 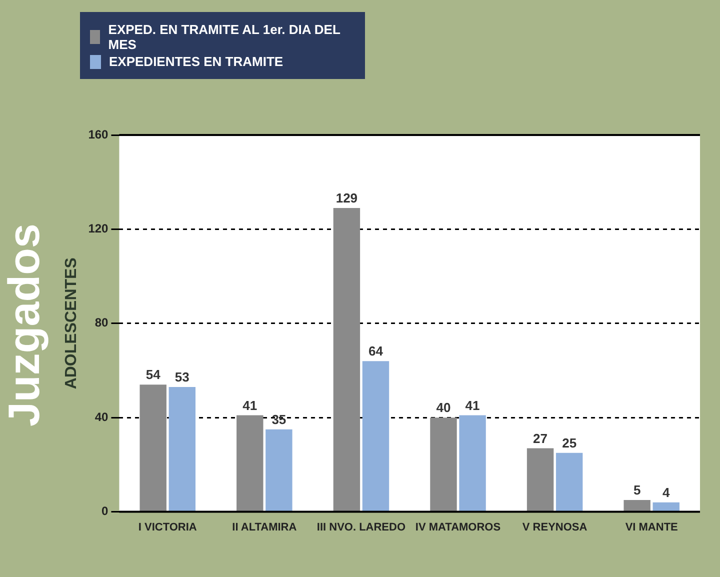 I want to click on y-tick-label: 40, so click(x=101, y=417).